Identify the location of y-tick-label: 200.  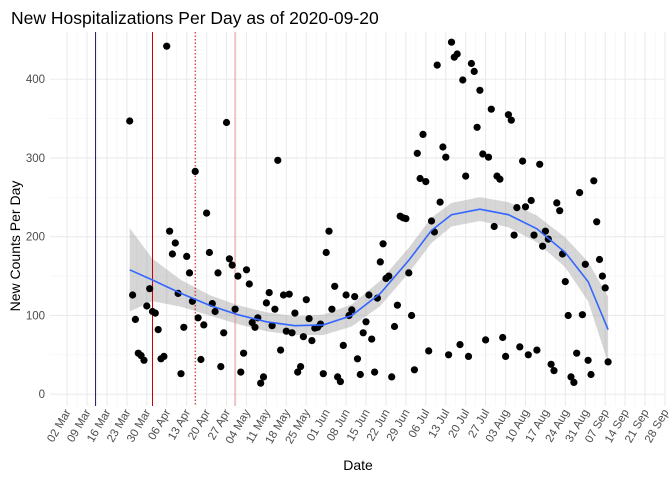
(35, 238).